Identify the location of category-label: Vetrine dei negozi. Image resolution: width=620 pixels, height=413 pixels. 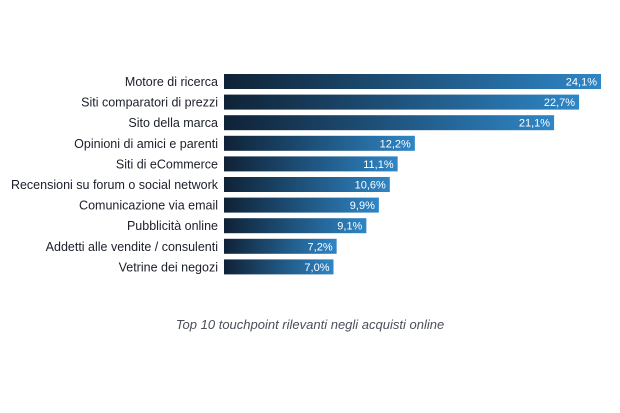
(168, 267).